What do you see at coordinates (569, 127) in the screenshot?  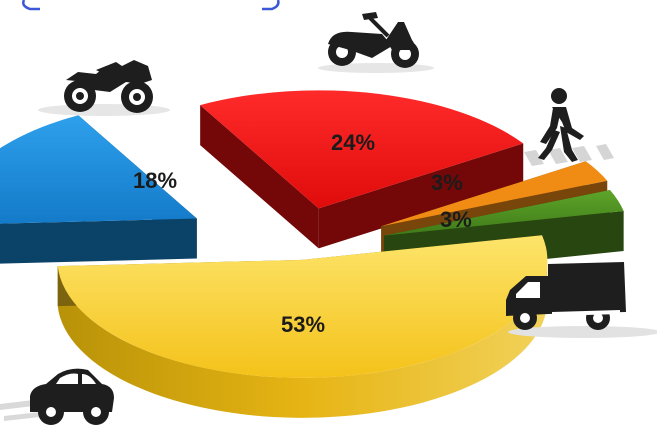 I see `pedestrian-icon` at bounding box center [569, 127].